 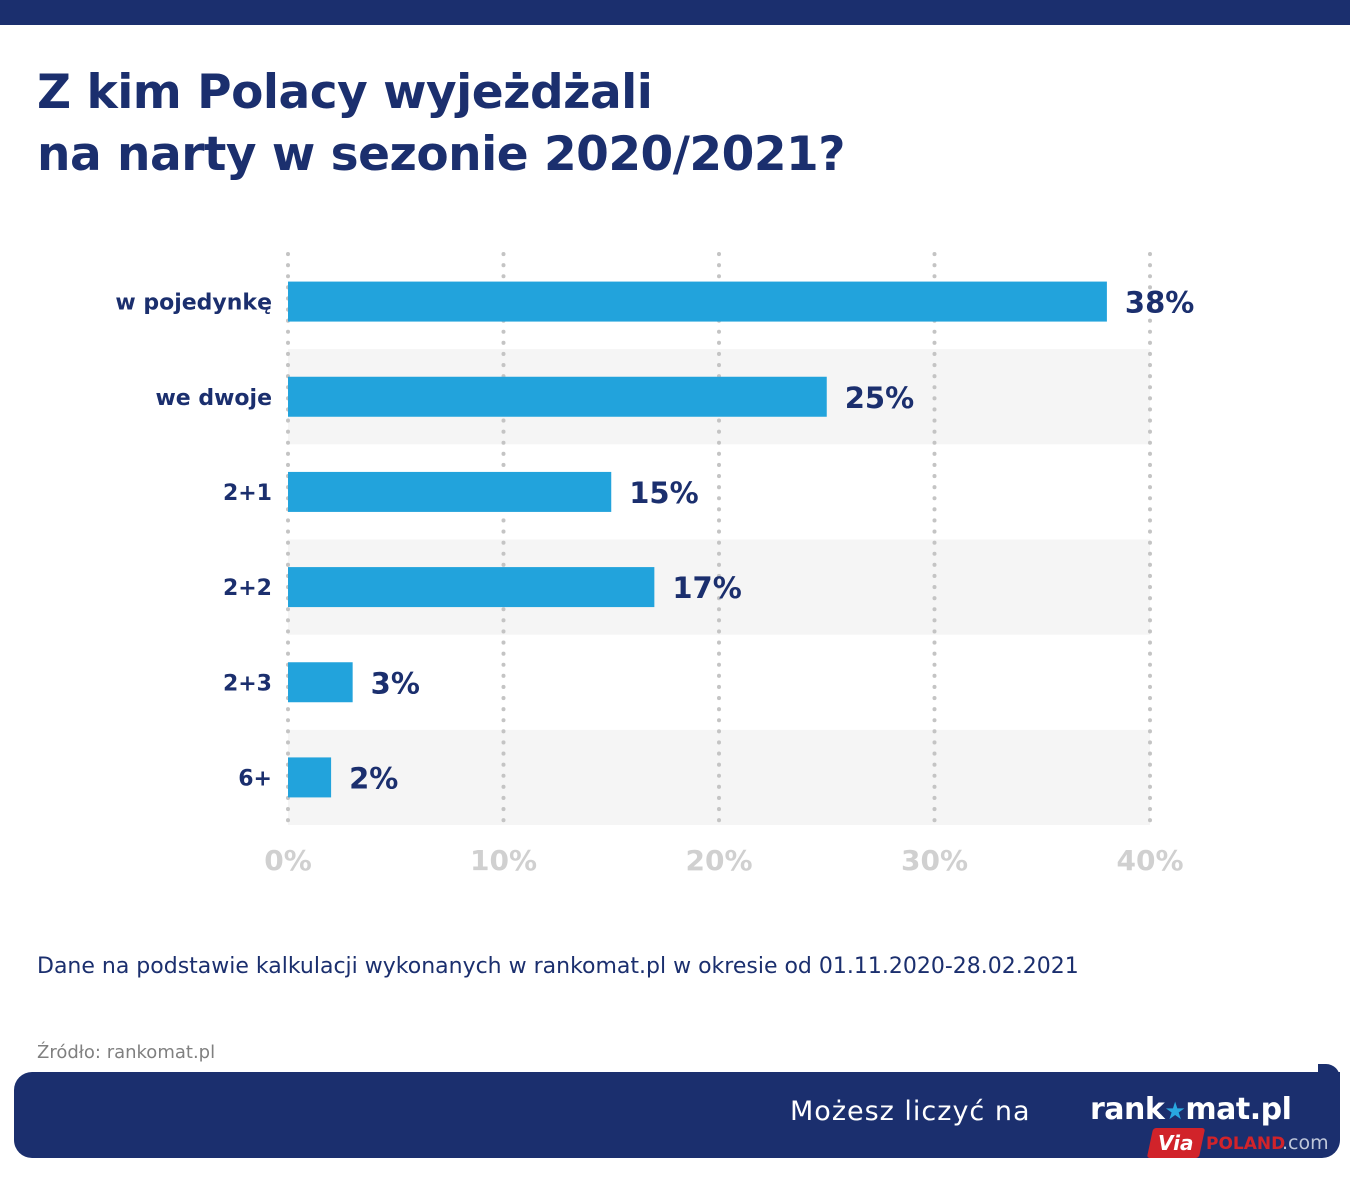 What do you see at coordinates (345, 92) in the screenshot?
I see `title-line-1: Z kim Polacy wyjeżdżali` at bounding box center [345, 92].